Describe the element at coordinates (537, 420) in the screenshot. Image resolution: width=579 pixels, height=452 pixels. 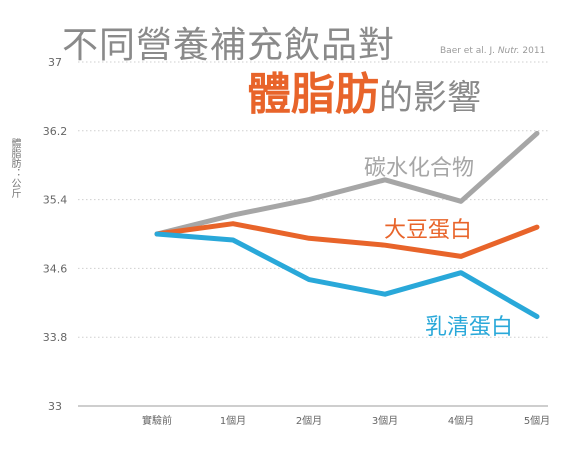
I see `x-tick-label: 5個月` at that location.